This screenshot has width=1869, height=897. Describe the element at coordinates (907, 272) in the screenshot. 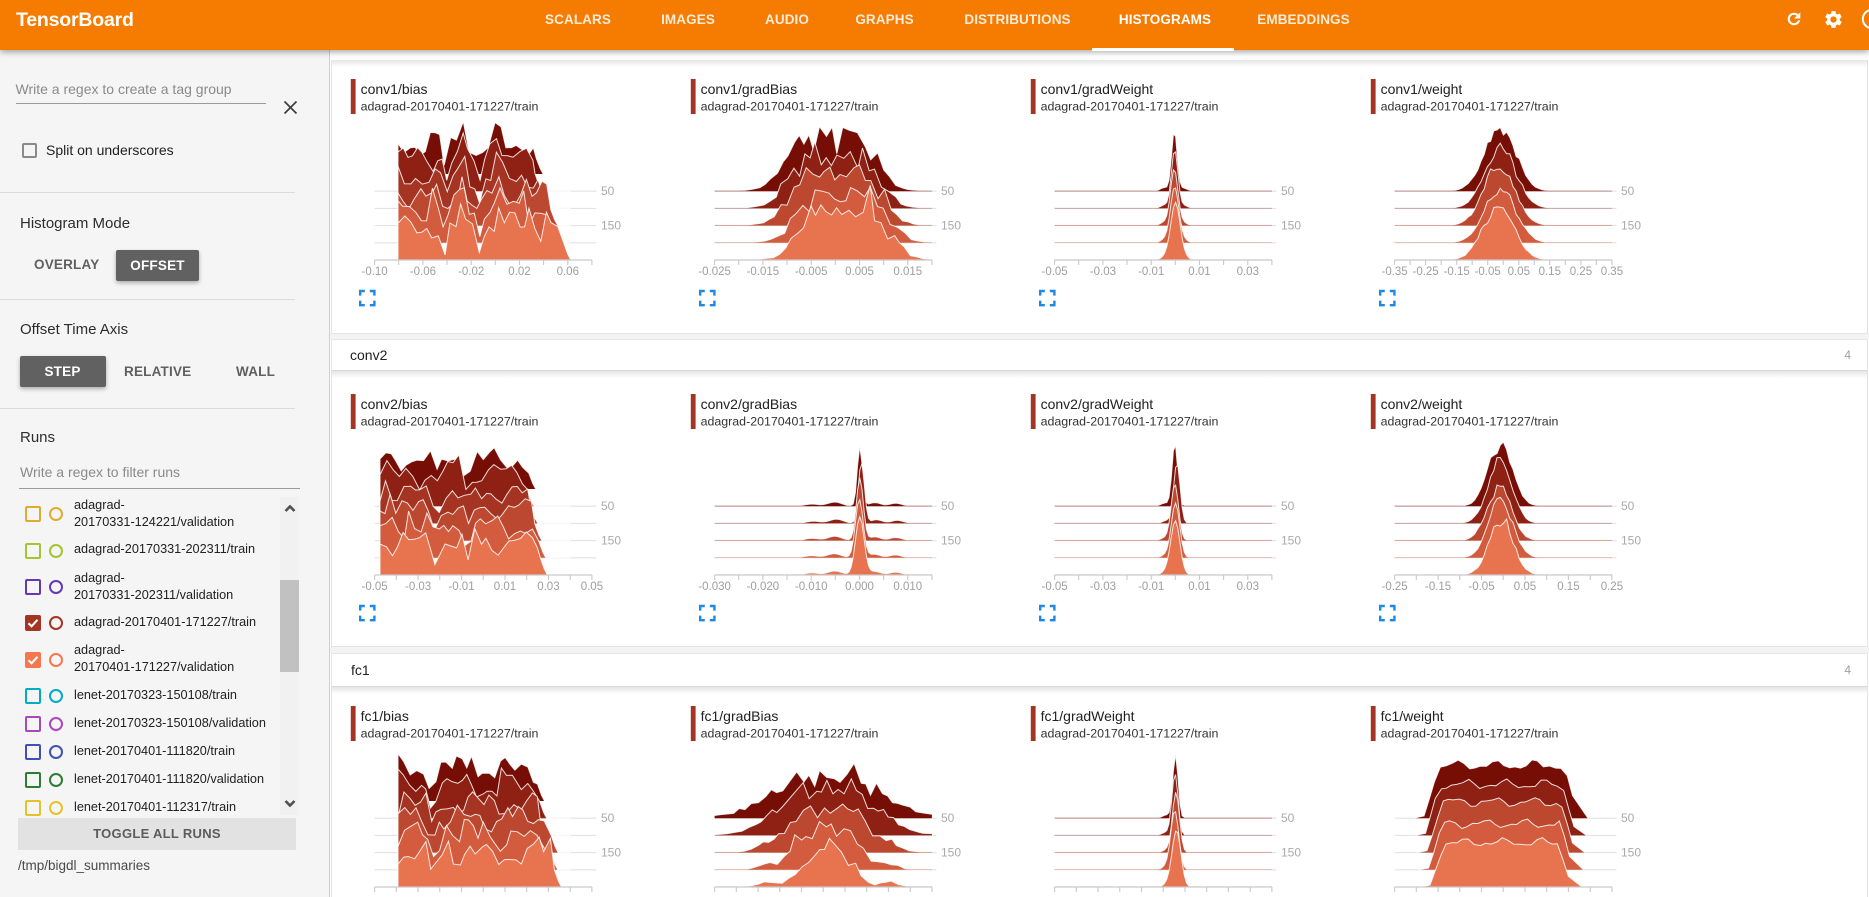

I see `svg-text: 0.015` at that location.